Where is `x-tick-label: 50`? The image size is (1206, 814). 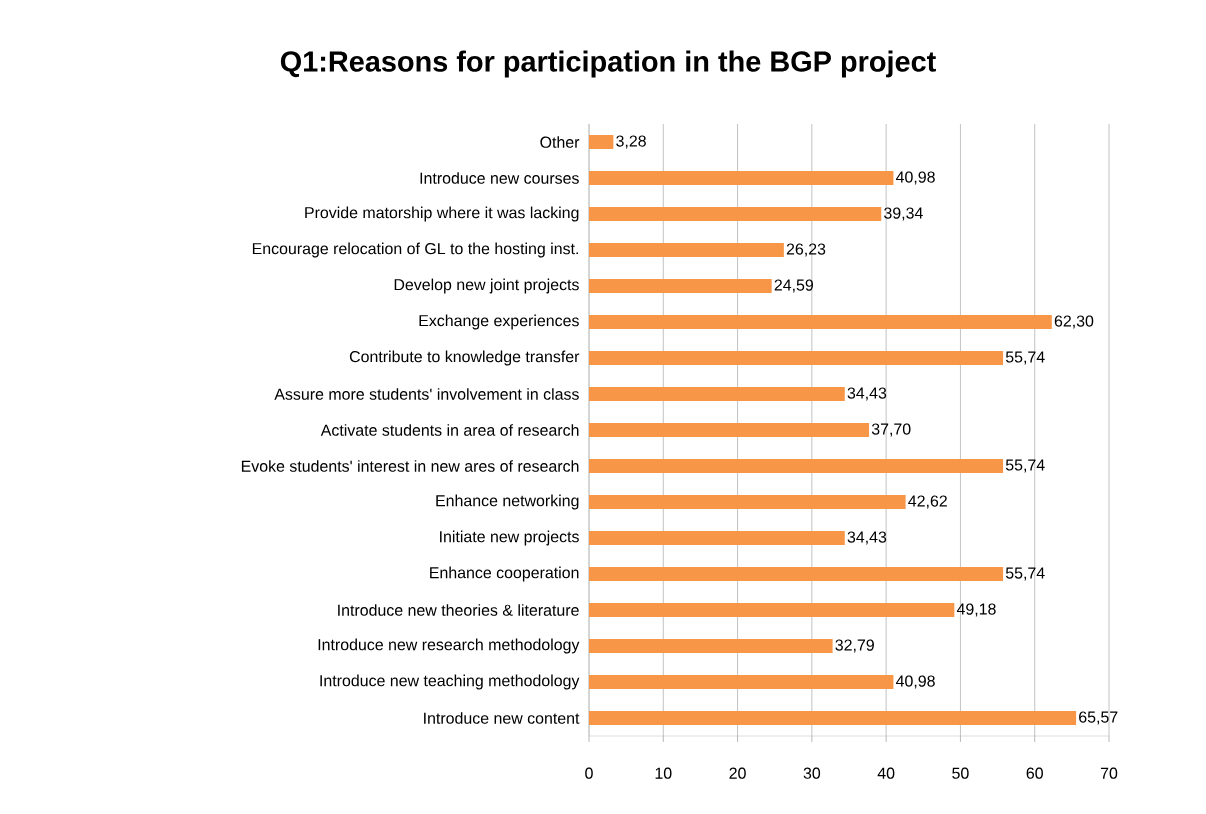 x-tick-label: 50 is located at coordinates (960, 773).